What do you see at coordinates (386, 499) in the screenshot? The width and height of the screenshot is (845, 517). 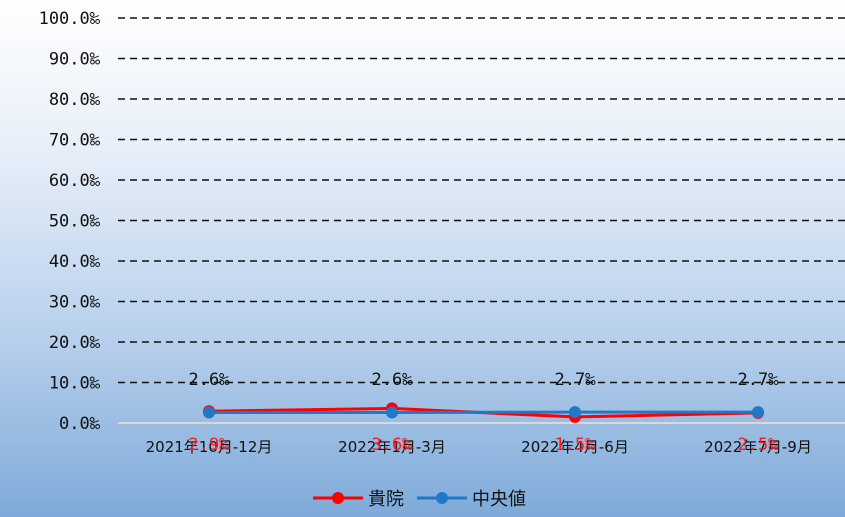 I see `legend-label: 貴院` at bounding box center [386, 499].